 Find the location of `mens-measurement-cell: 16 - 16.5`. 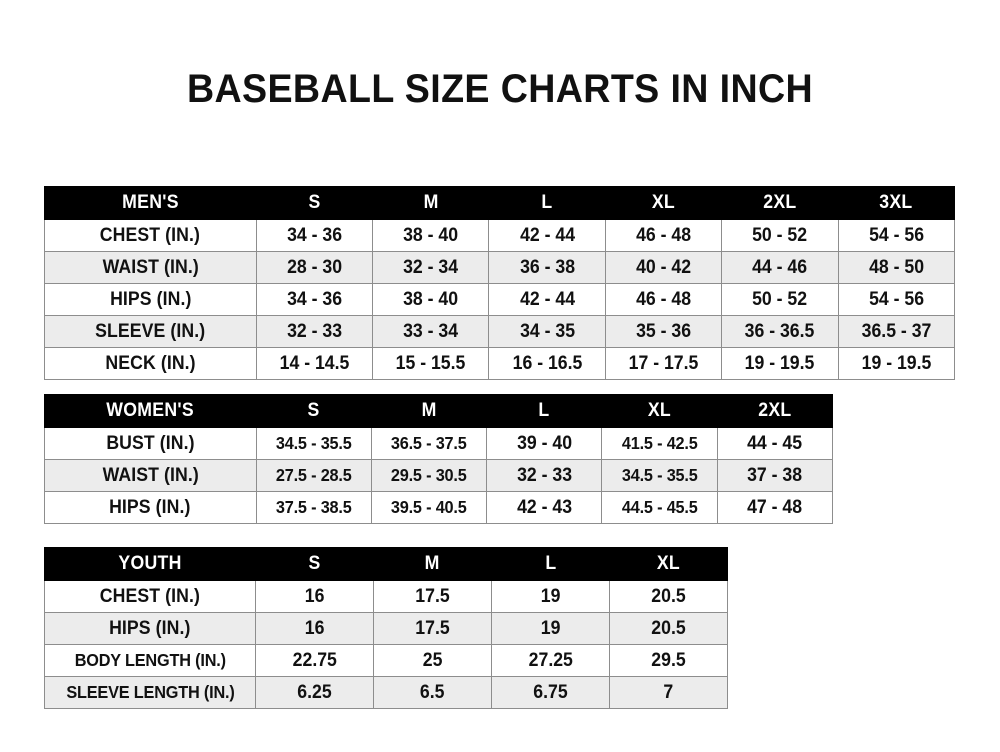

mens-measurement-cell: 16 - 16.5 is located at coordinates (547, 363).